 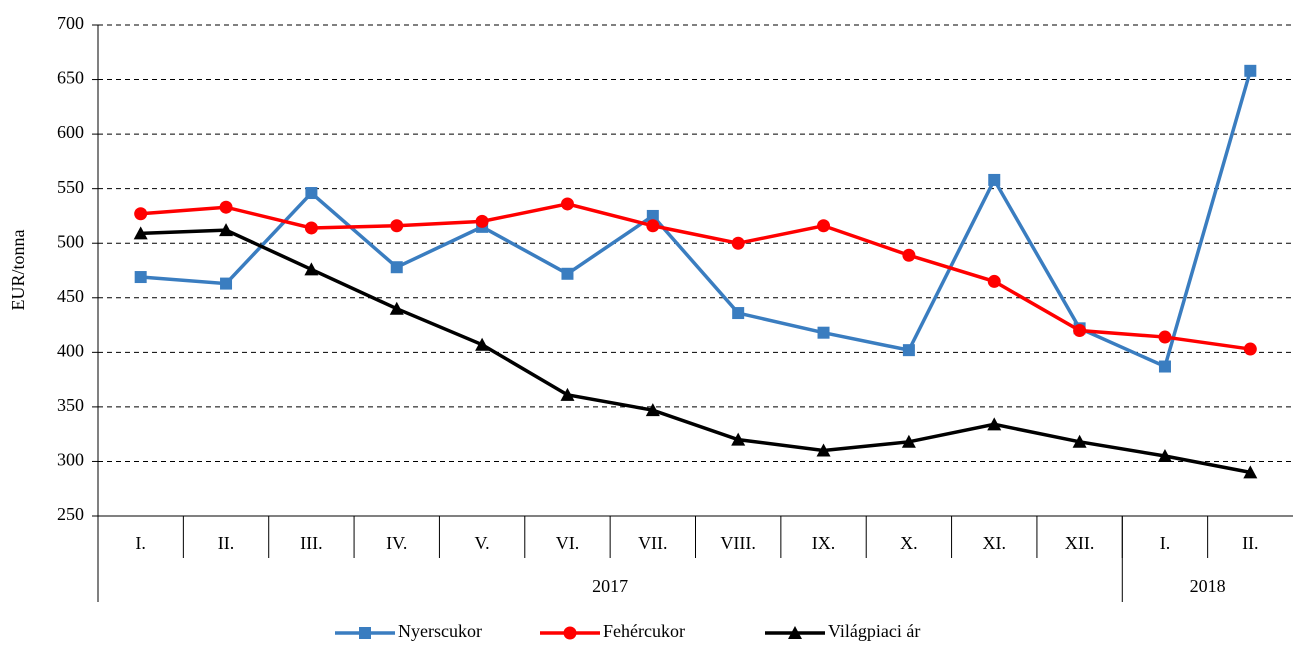 What do you see at coordinates (70, 350) in the screenshot?
I see `y-tick-label: 400` at bounding box center [70, 350].